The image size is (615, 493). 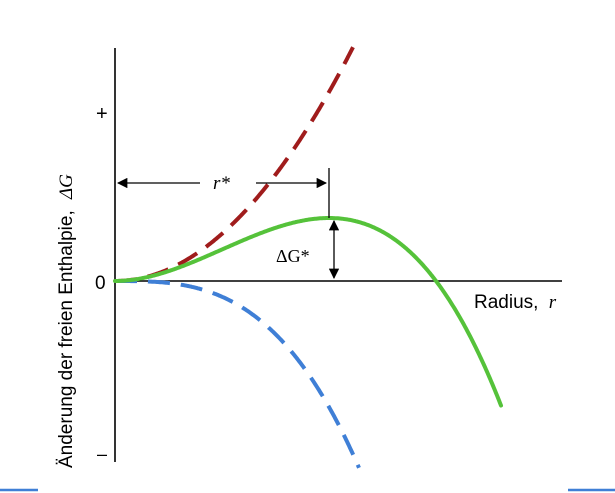 I want to click on y-axis-label: Änderung der freien Enthalpie, ΔG, so click(x=66, y=321).